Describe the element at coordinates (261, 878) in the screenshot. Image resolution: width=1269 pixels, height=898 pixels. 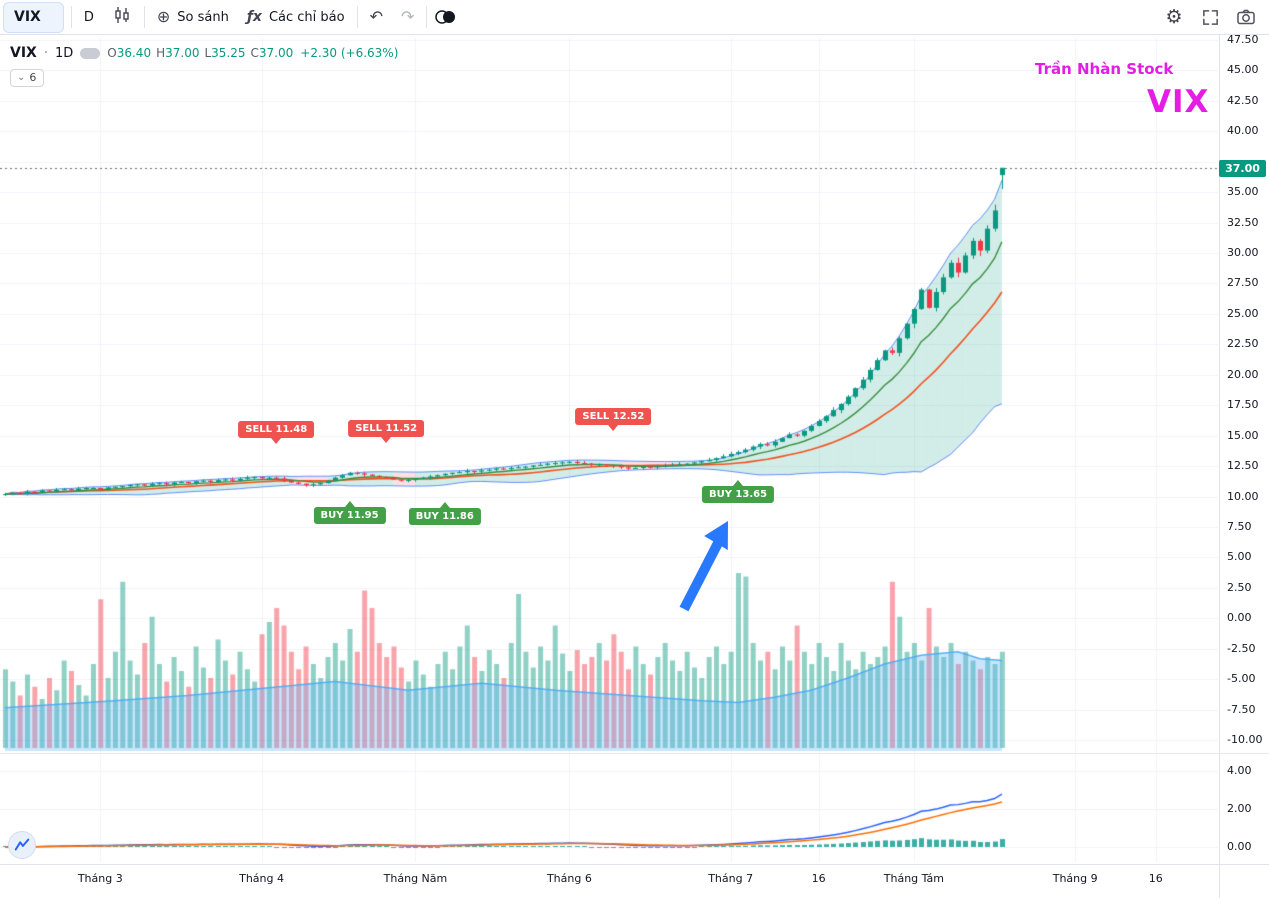
I see `time-tick-label: Tháng 4` at that location.